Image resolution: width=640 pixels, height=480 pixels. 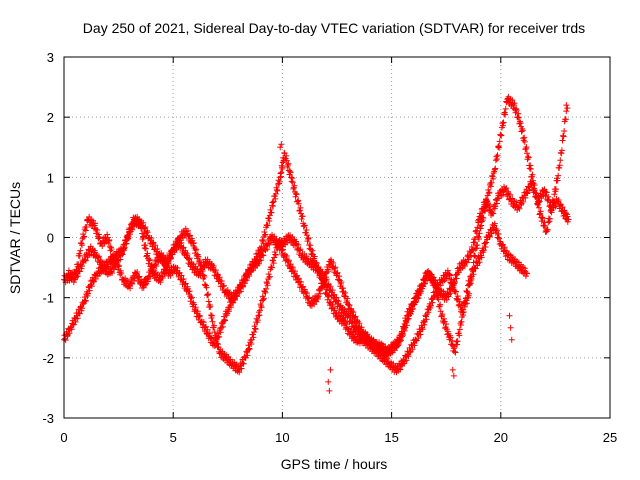 I want to click on data-point, so click(x=527, y=153).